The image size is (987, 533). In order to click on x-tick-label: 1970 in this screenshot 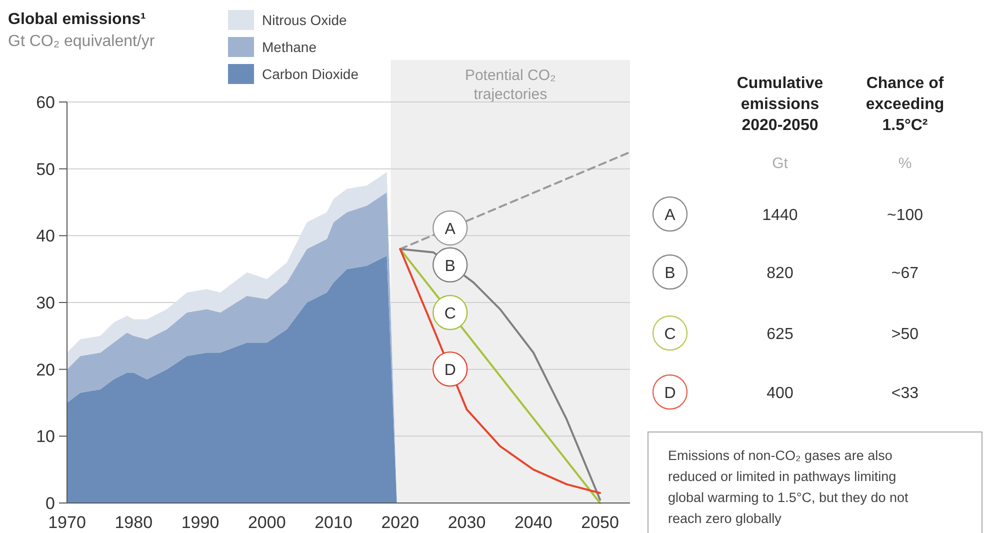, I will do `click(67, 522)`.